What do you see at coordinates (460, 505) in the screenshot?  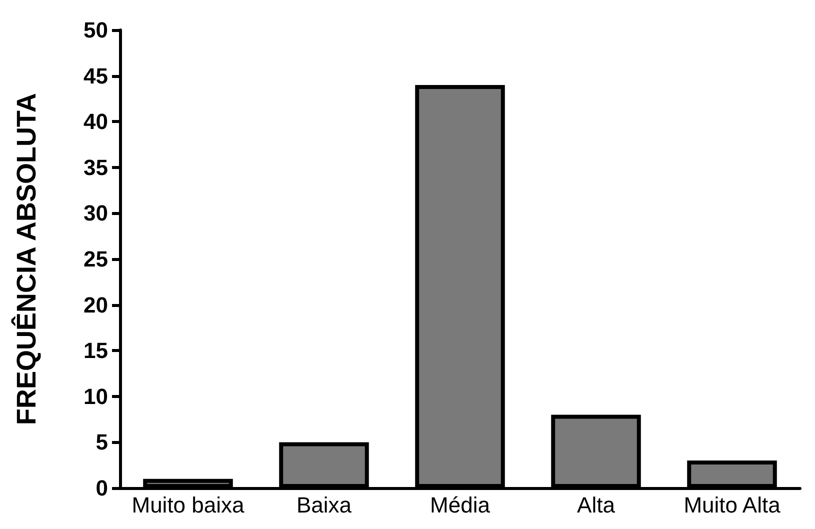 I see `x-tick-label: Média` at bounding box center [460, 505].